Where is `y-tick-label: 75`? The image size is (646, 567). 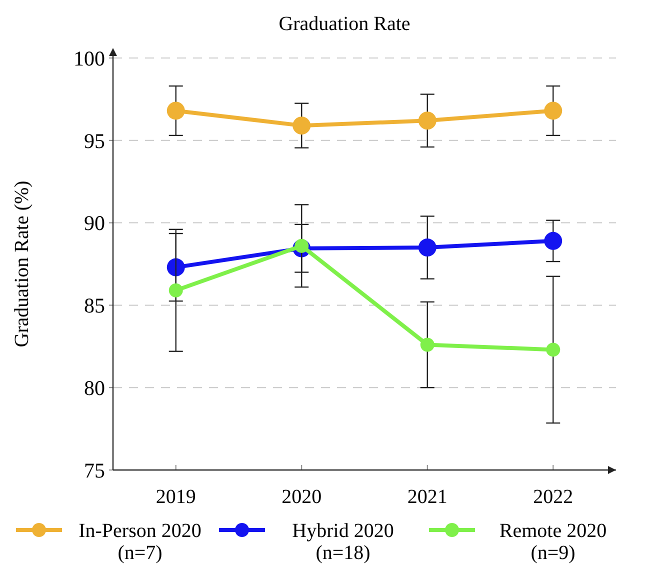 y-tick-label: 75 is located at coordinates (94, 470).